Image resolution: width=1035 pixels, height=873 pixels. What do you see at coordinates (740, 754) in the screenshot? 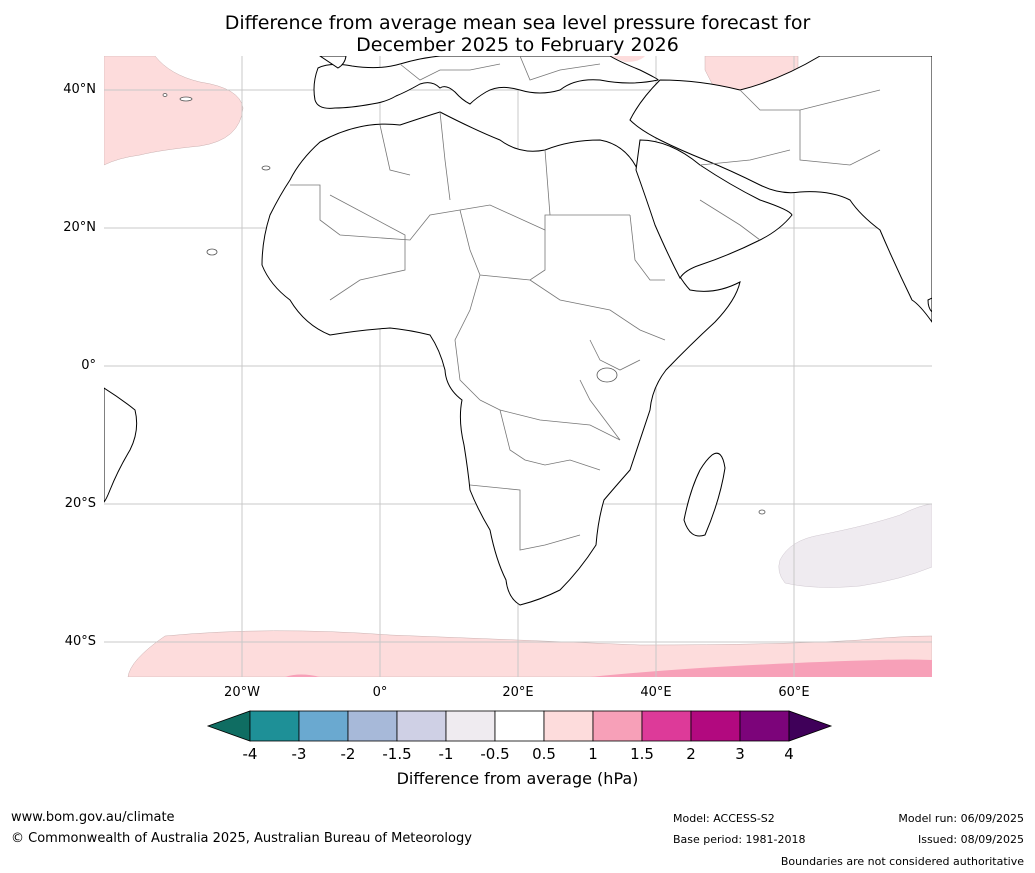
I see `colorbar-tick-label: 3` at bounding box center [740, 754].